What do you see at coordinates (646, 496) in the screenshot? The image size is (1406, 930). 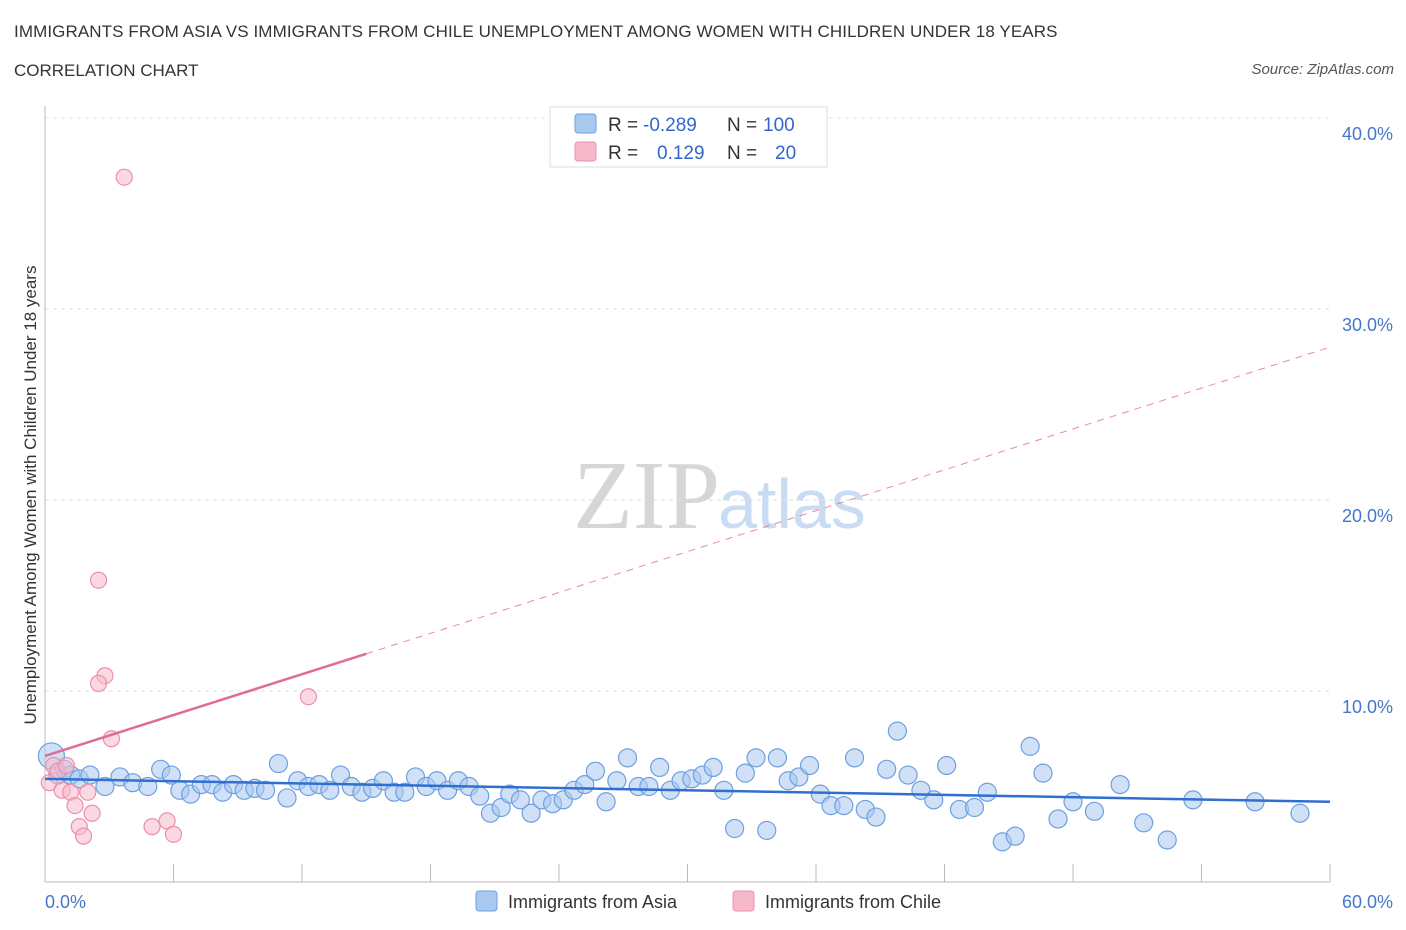 I see `watermark-zip: ZIP` at bounding box center [646, 496].